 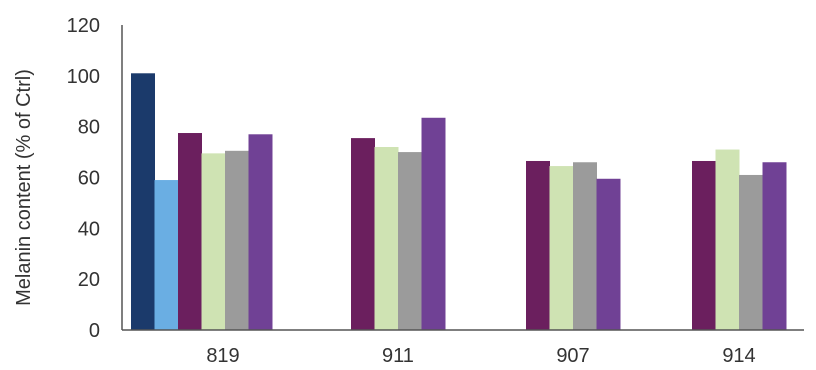 I want to click on bar-907-s6, so click(x=608, y=254).